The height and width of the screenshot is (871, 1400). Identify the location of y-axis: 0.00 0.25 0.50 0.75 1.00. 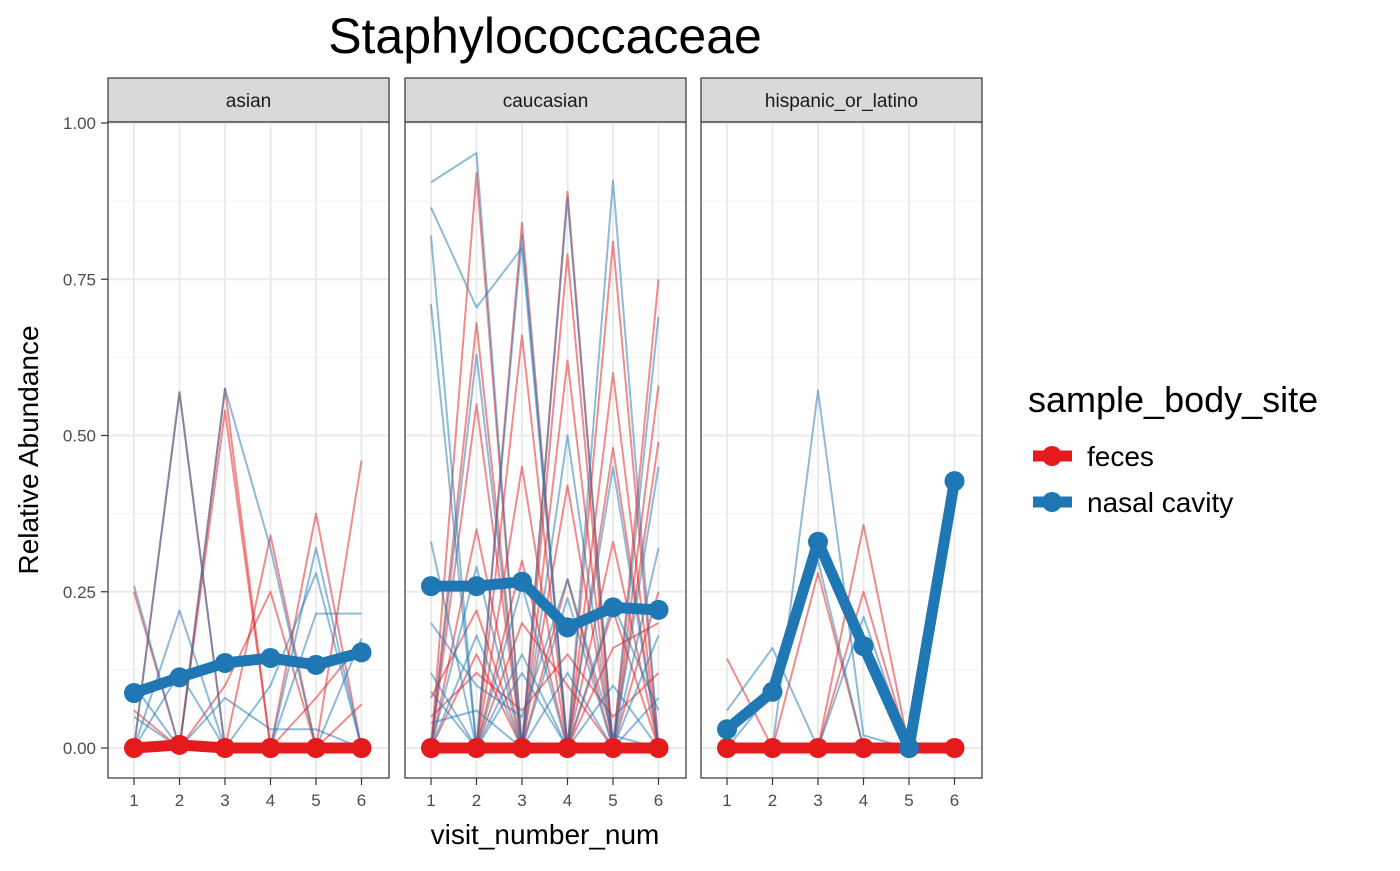
(85, 436).